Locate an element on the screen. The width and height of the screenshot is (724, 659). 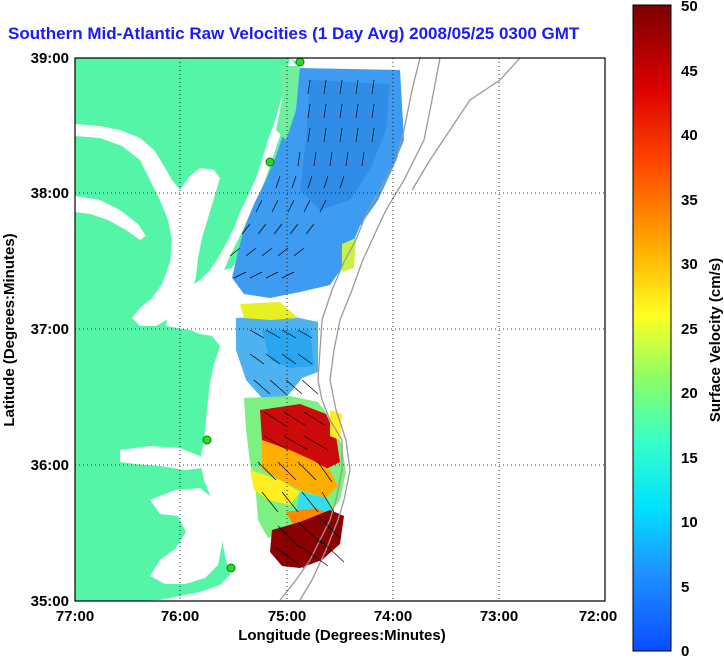
x-tick: 76:00 is located at coordinates (180, 616).